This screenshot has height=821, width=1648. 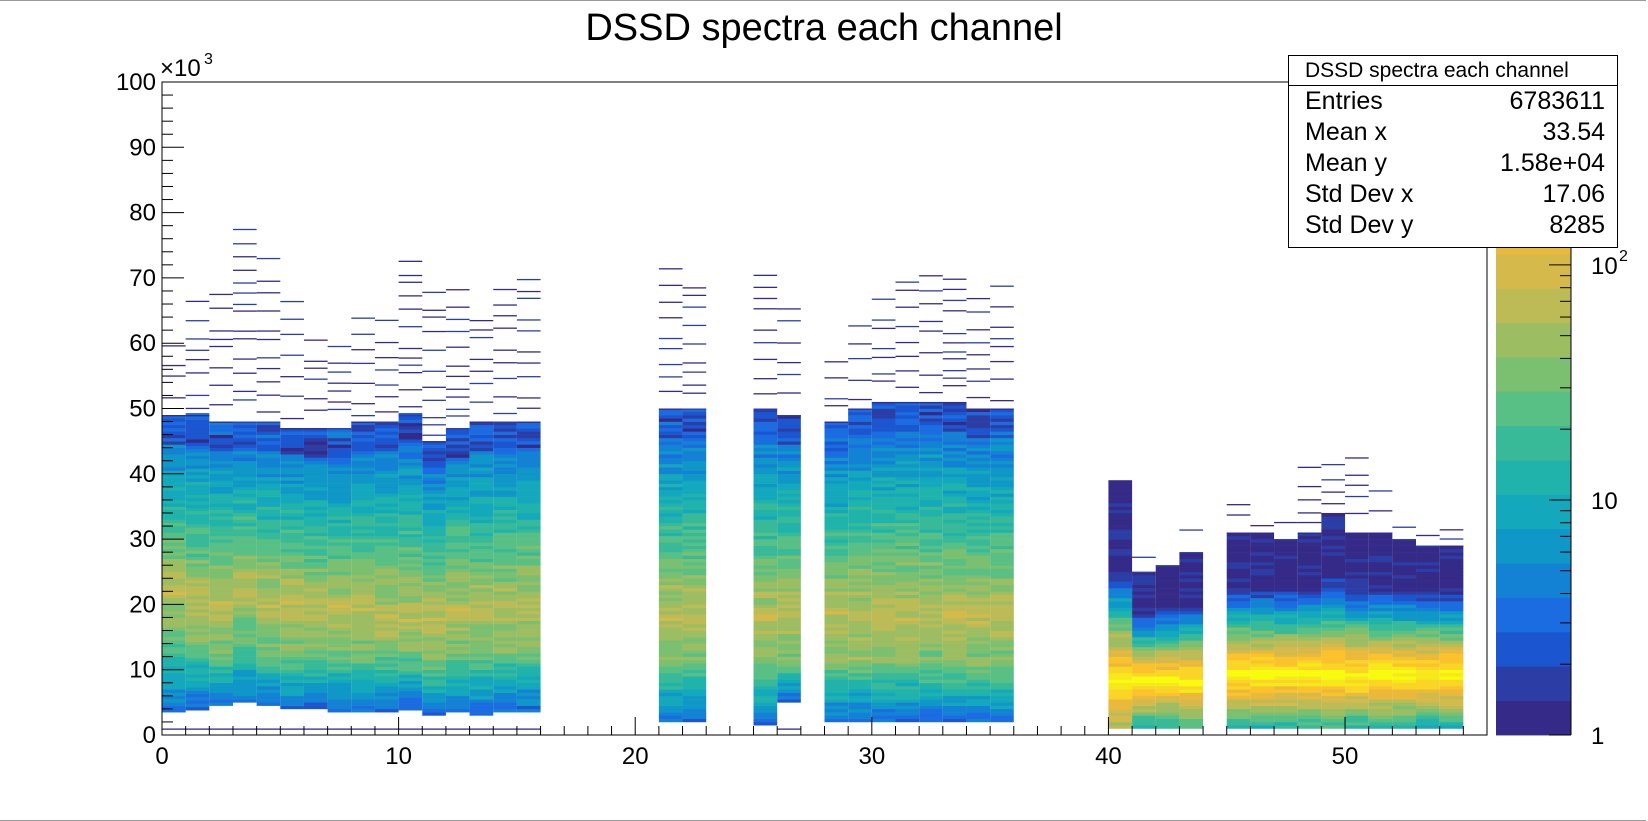 What do you see at coordinates (386, 524) in the screenshot?
I see `column-x9` at bounding box center [386, 524].